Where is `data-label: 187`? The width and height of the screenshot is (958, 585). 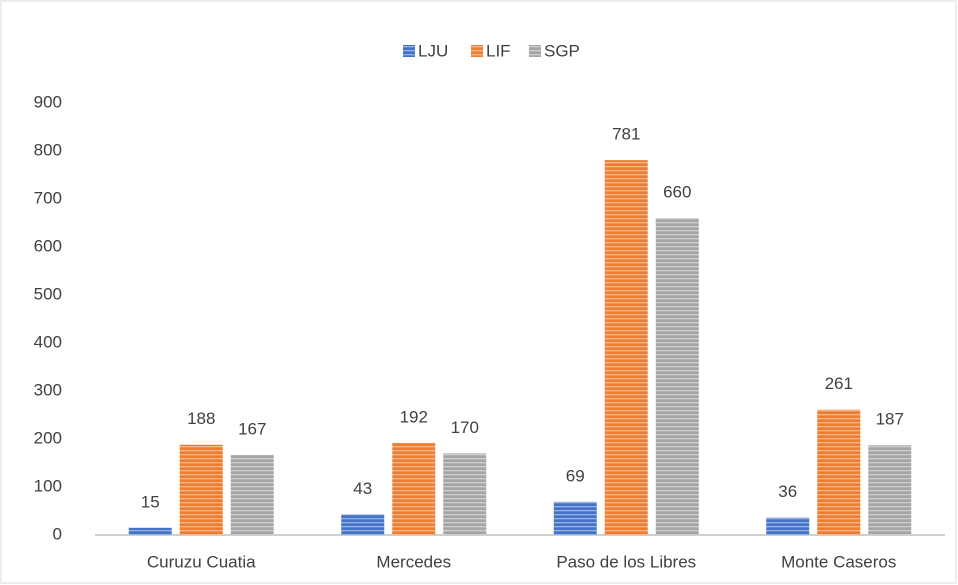 data-label: 187 is located at coordinates (890, 419).